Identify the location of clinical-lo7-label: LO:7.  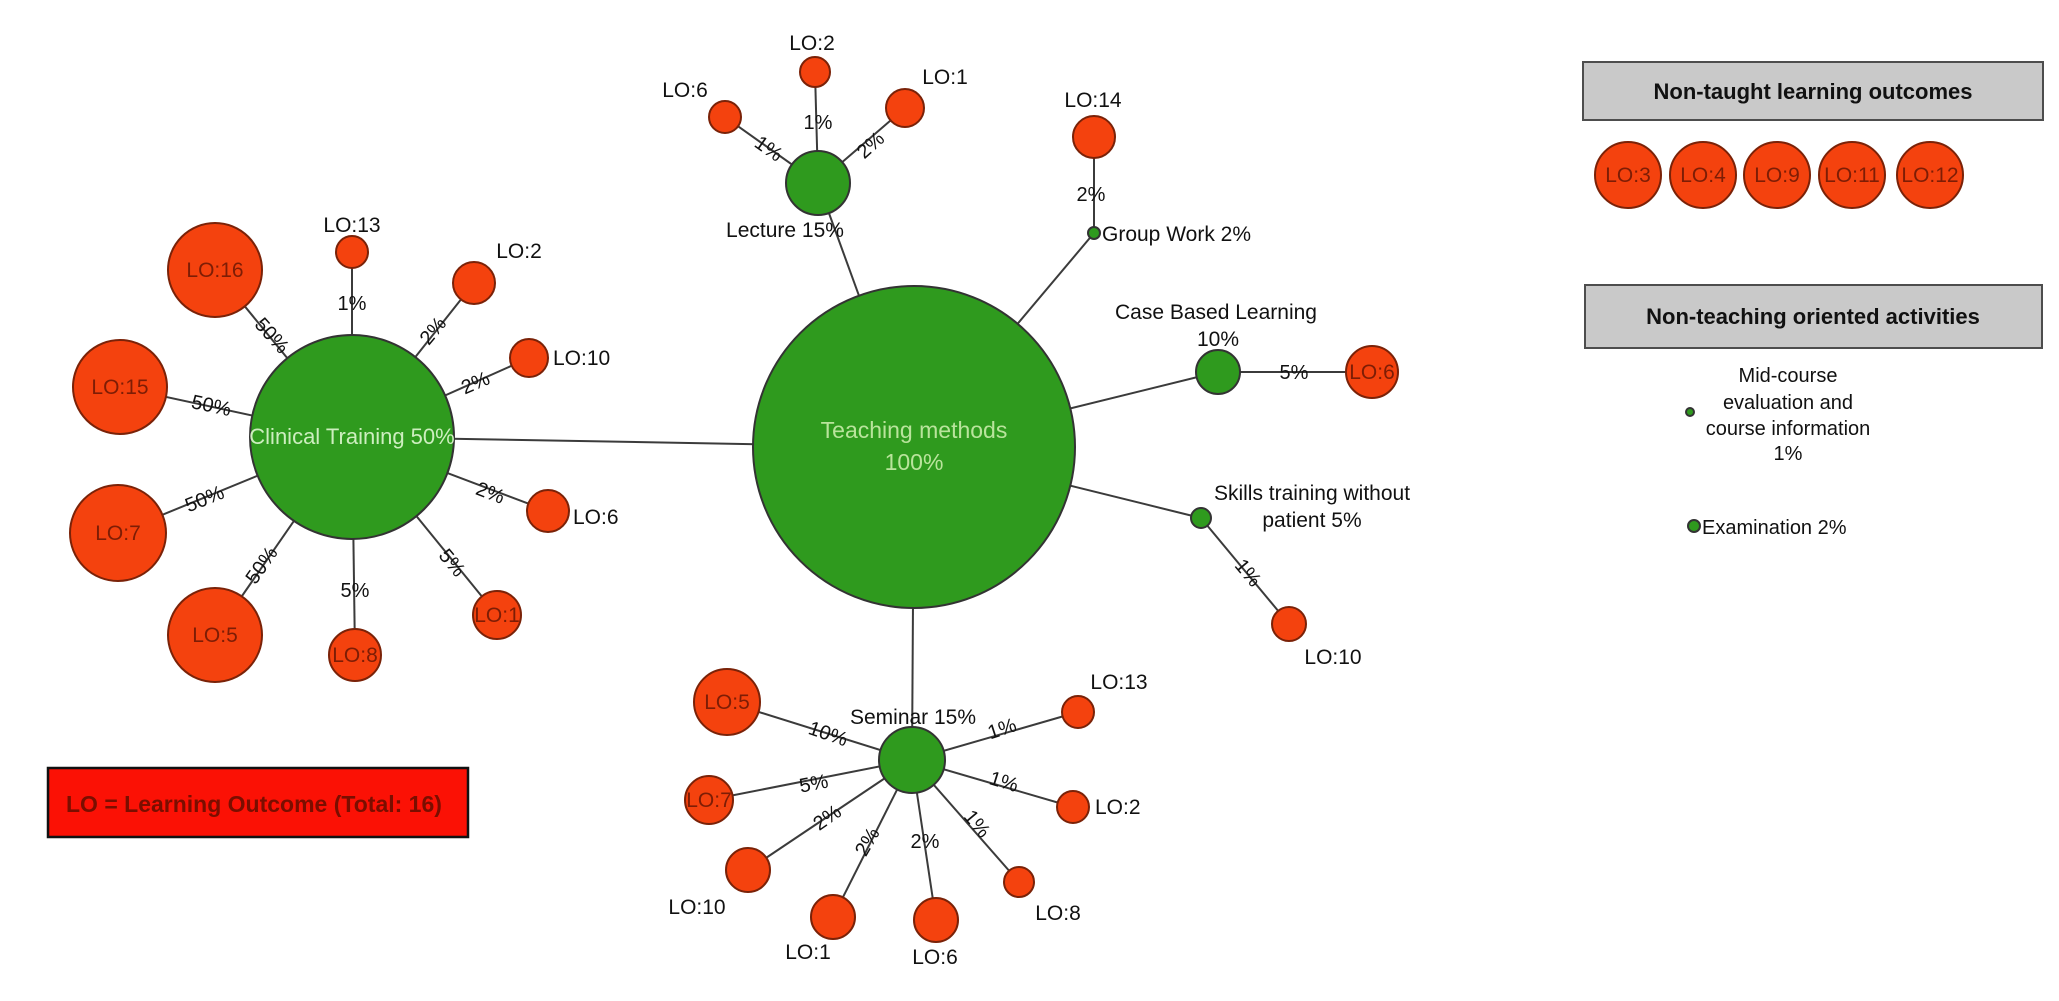
(118, 533).